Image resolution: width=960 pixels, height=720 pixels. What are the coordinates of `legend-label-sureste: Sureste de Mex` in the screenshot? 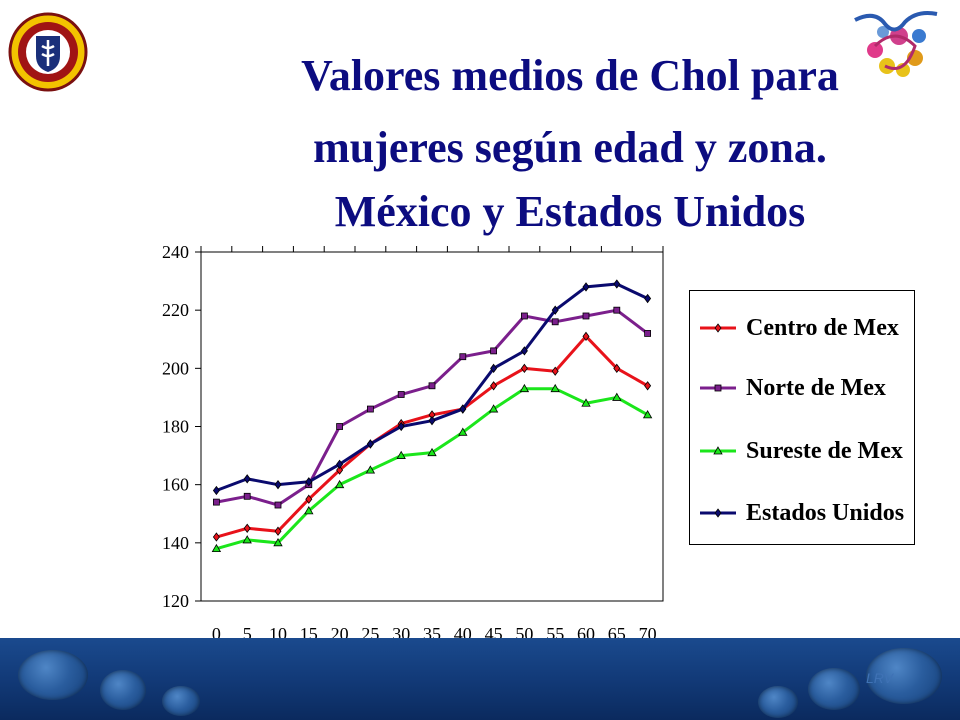 It's located at (824, 450).